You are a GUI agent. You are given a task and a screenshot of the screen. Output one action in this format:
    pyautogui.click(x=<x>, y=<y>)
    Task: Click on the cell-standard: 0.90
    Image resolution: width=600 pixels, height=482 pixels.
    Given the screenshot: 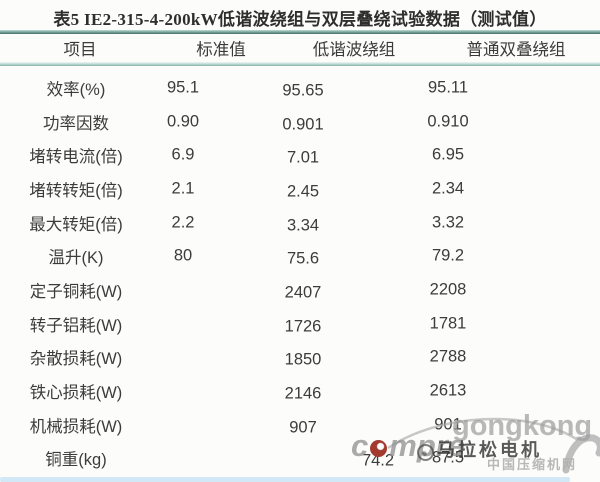 What is the action you would take?
    pyautogui.click(x=183, y=121)
    